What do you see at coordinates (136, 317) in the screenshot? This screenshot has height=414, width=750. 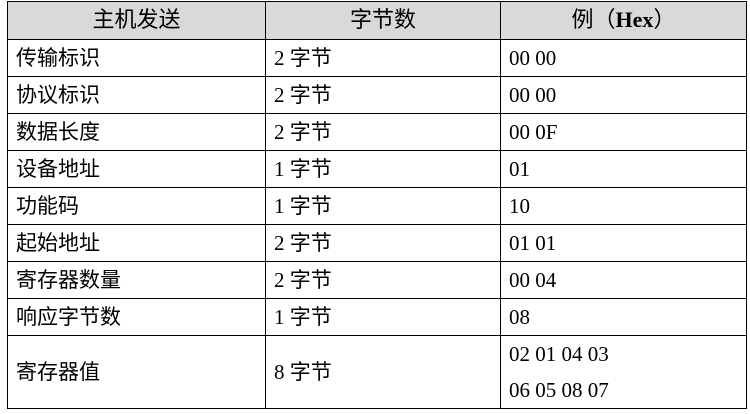 I see `field-name-cell: 响应字节数` at bounding box center [136, 317].